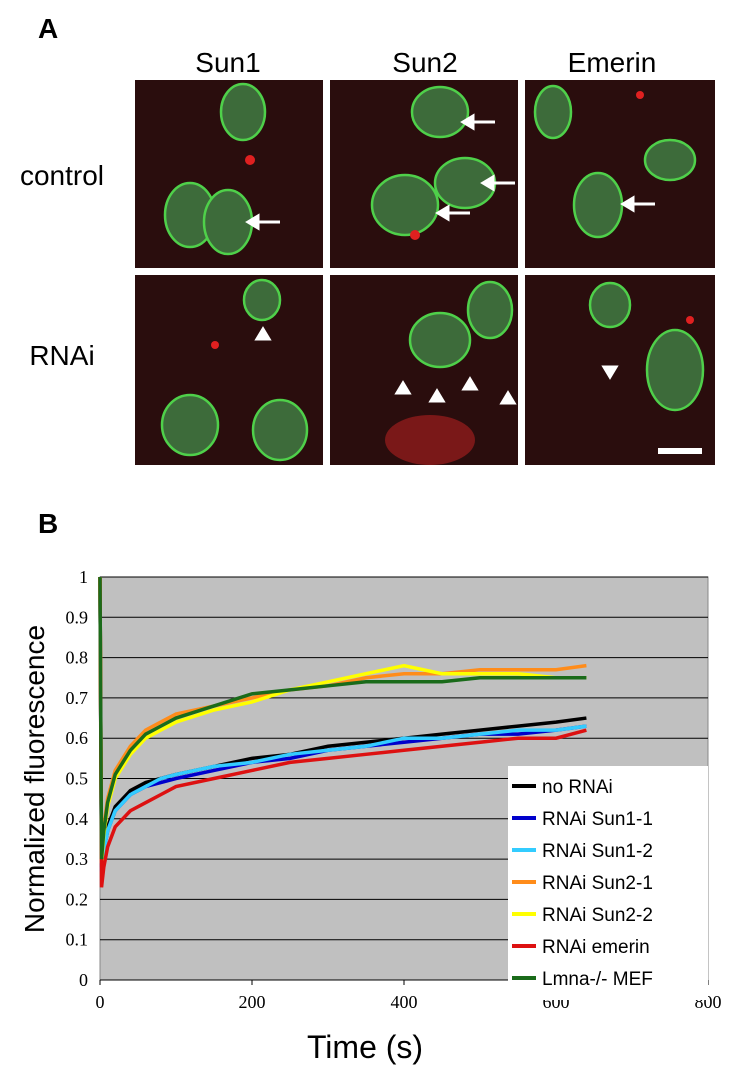  Describe the element at coordinates (83, 980) in the screenshot. I see `y-tick-label: 0` at that location.